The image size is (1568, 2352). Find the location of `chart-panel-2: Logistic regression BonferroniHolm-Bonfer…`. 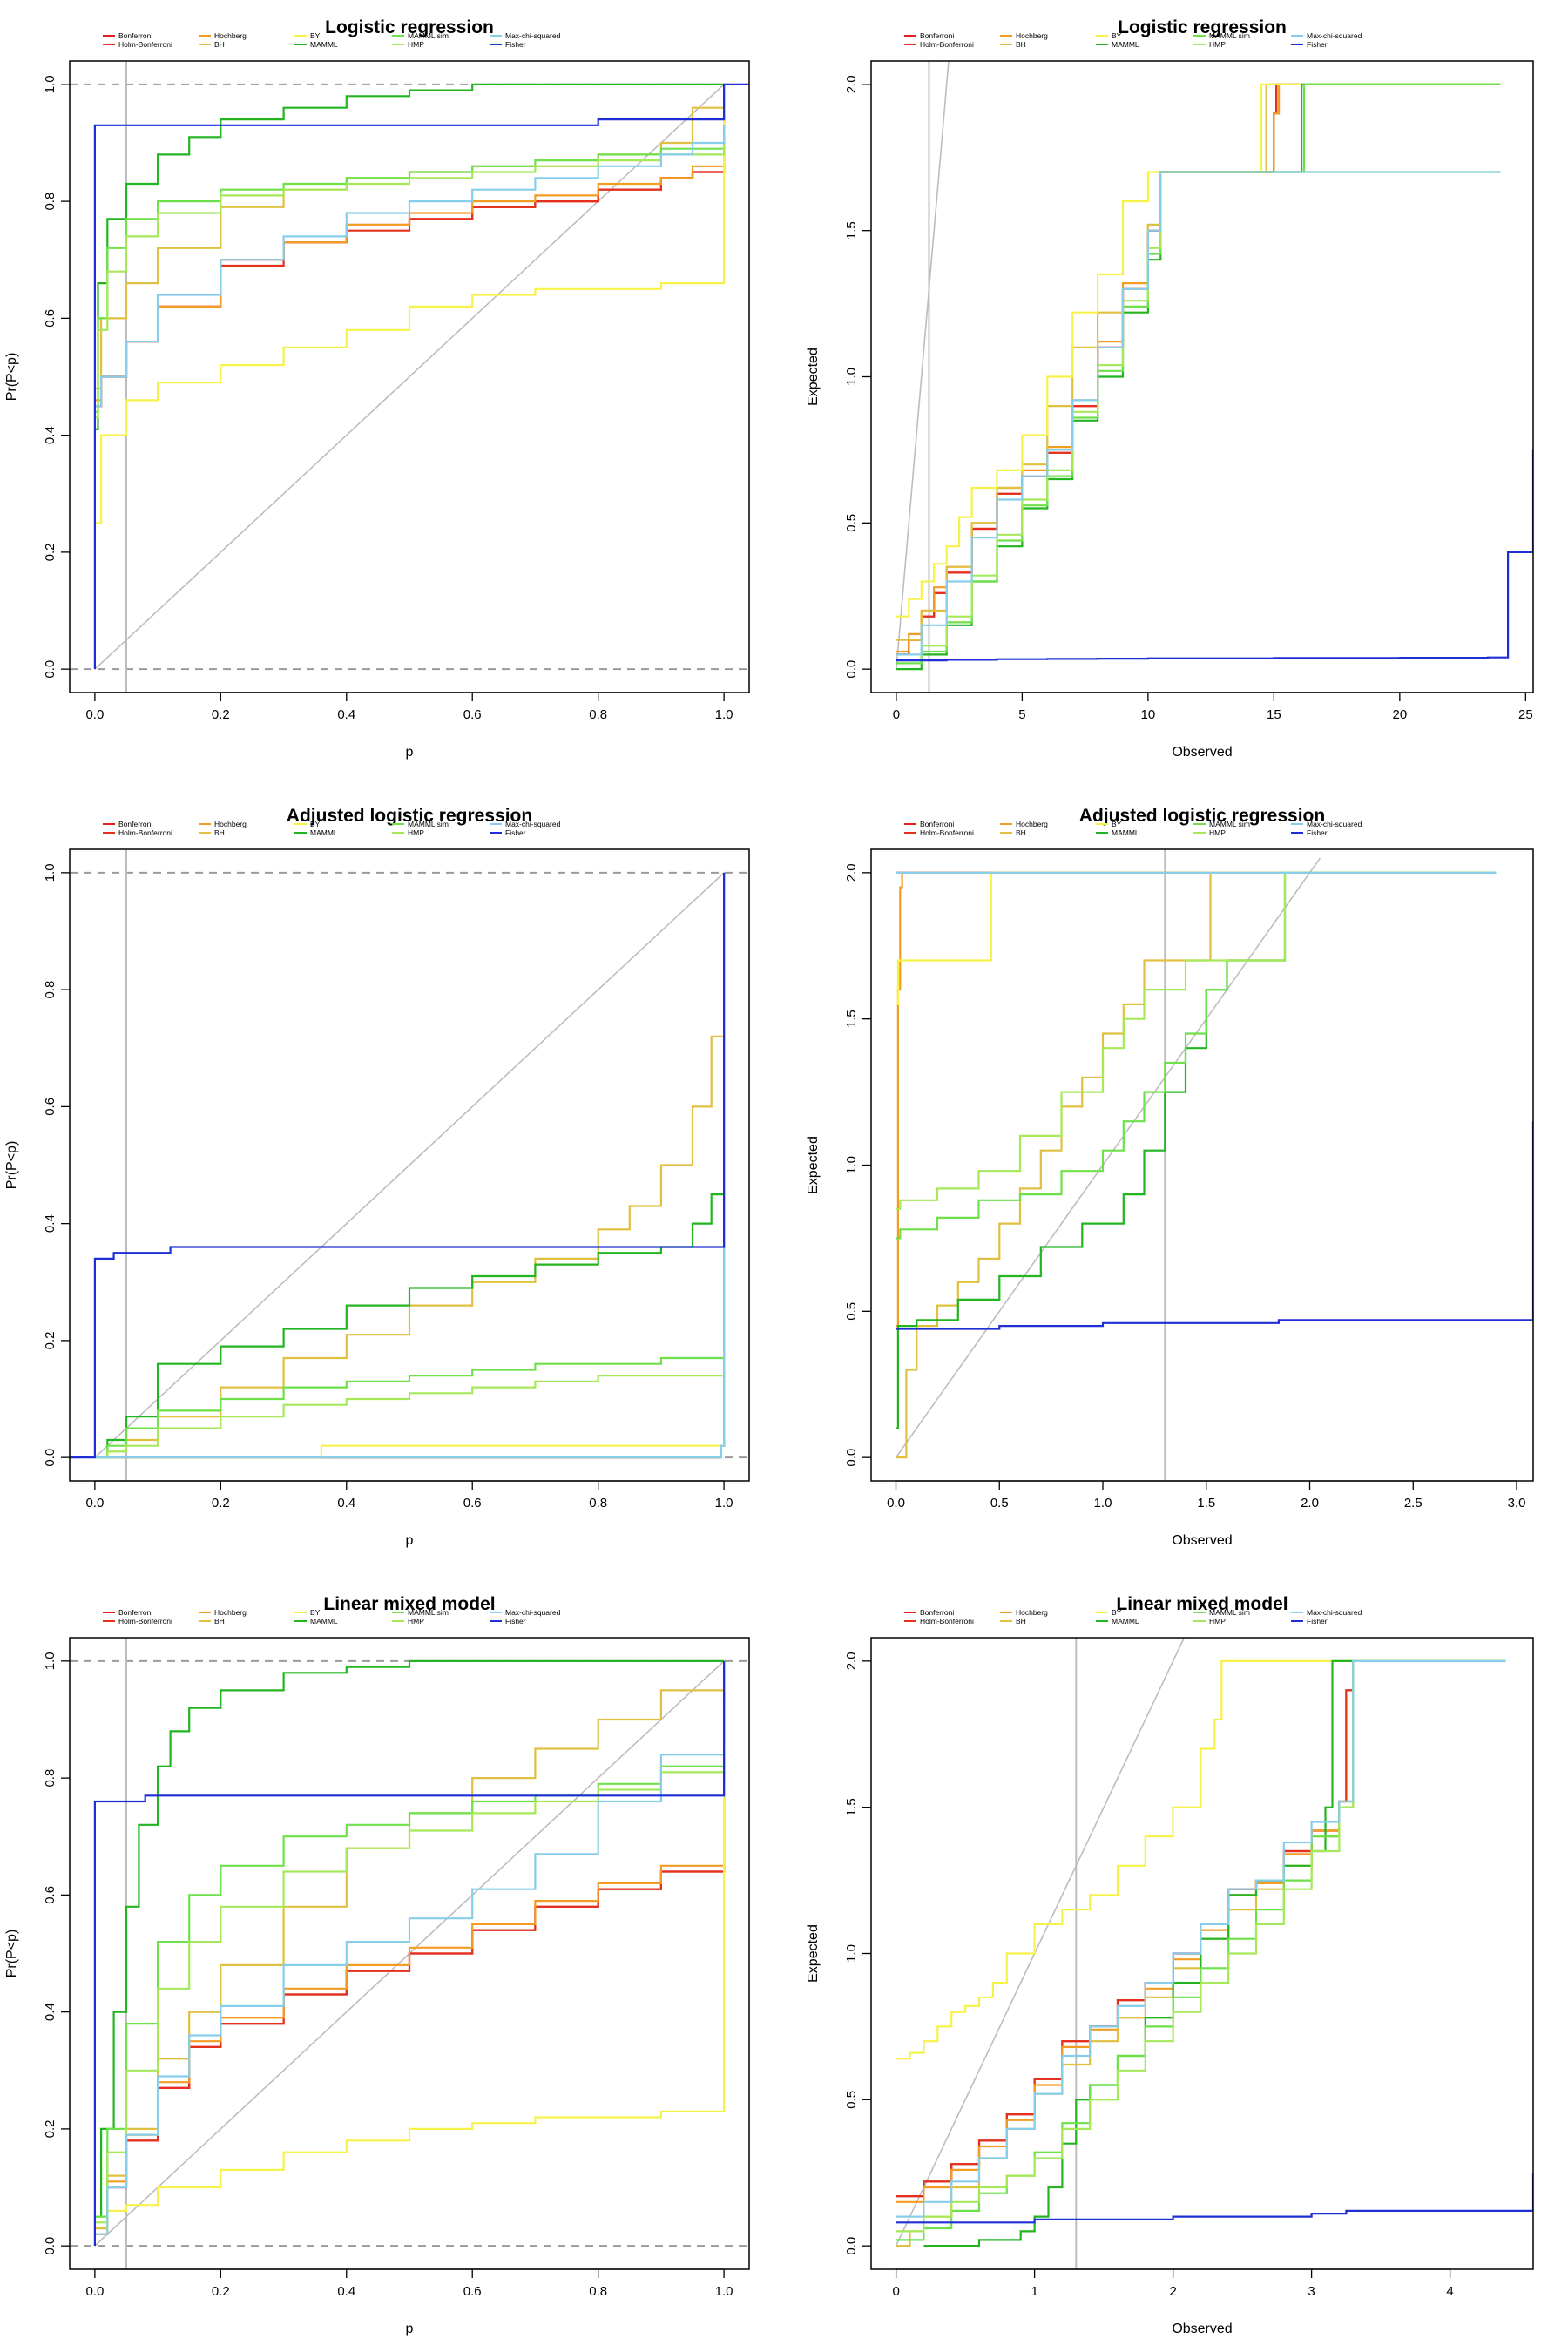

chart-panel-2: Logistic regression BonferroniHolm-Bonfer… is located at coordinates (1170, 388).